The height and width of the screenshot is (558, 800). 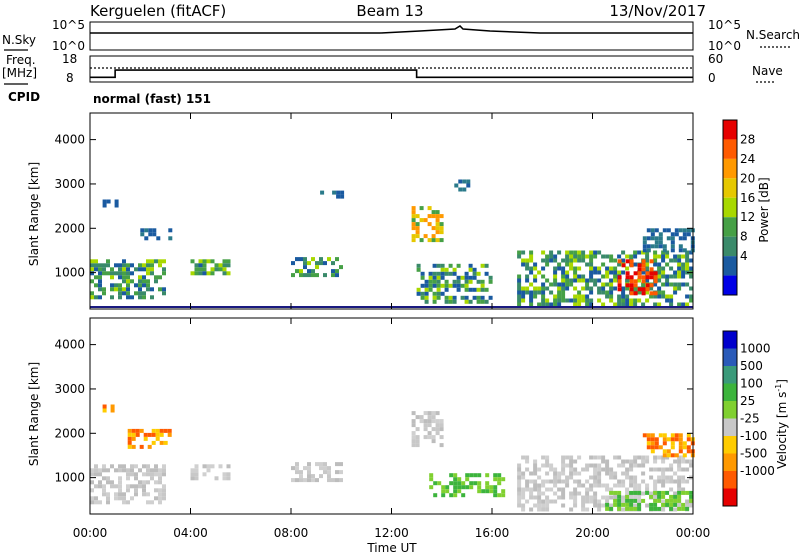 What do you see at coordinates (730, 227) in the screenshot?
I see `power-cbar-swatch` at bounding box center [730, 227].